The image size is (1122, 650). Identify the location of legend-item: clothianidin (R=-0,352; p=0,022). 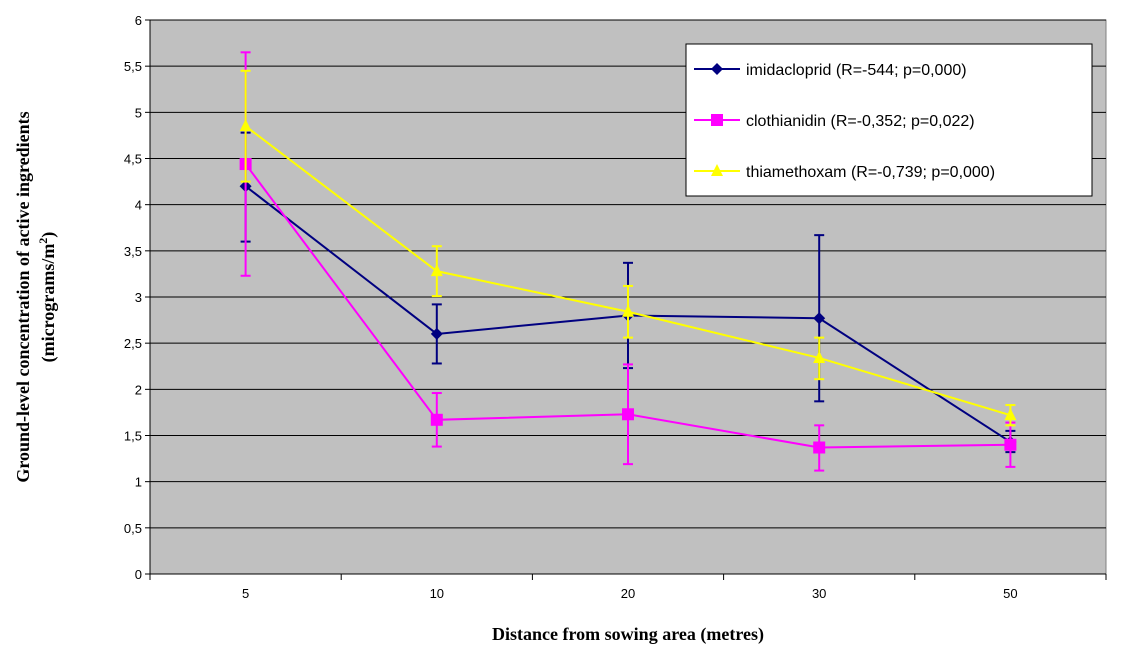
(834, 121).